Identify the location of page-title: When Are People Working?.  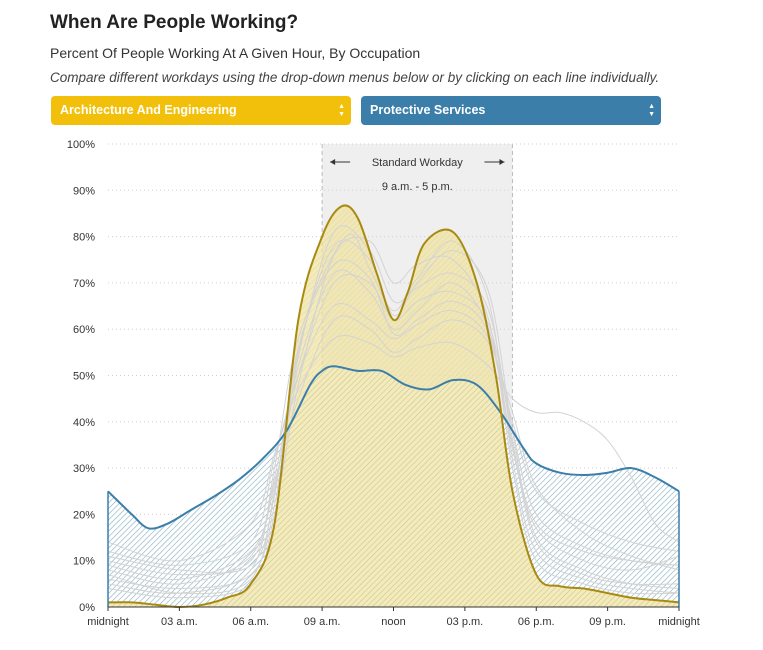
(174, 22).